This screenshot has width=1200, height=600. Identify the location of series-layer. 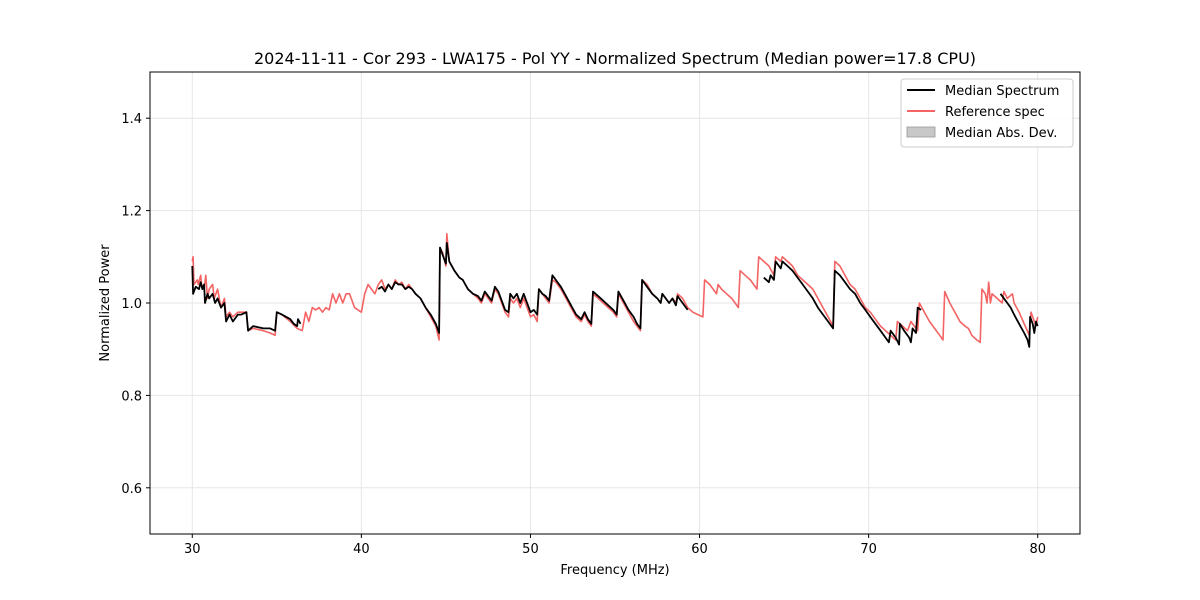
(615, 290).